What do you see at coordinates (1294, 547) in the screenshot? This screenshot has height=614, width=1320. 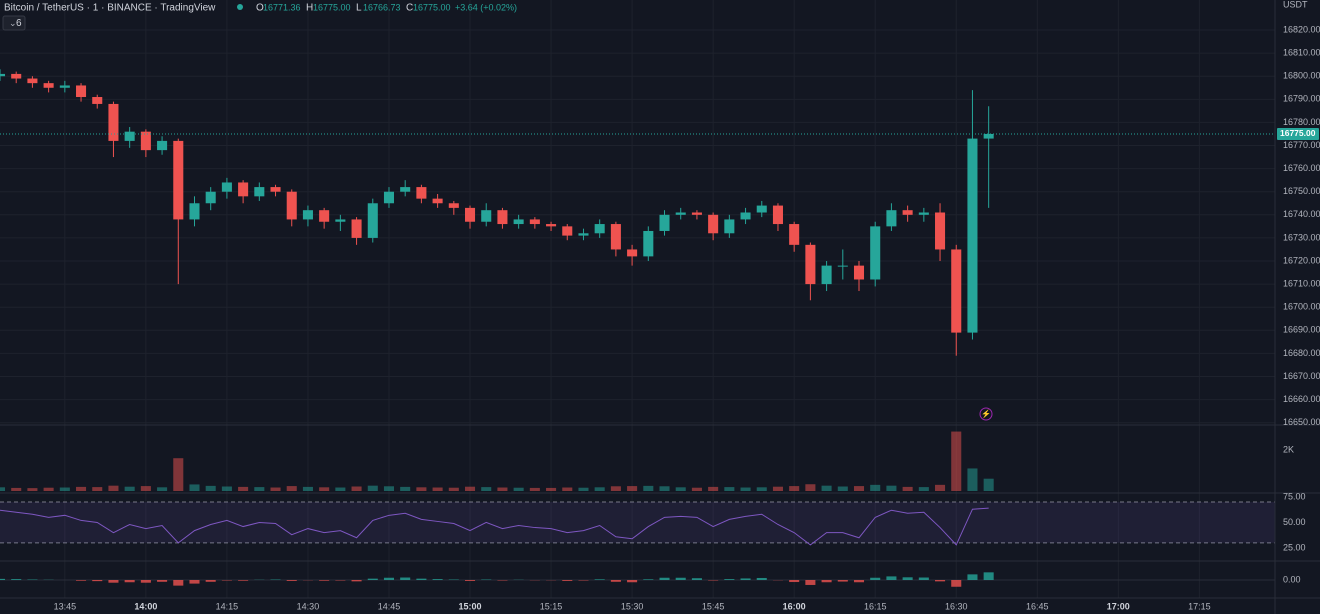 I see `rsi-tick-label: 25.00` at bounding box center [1294, 547].